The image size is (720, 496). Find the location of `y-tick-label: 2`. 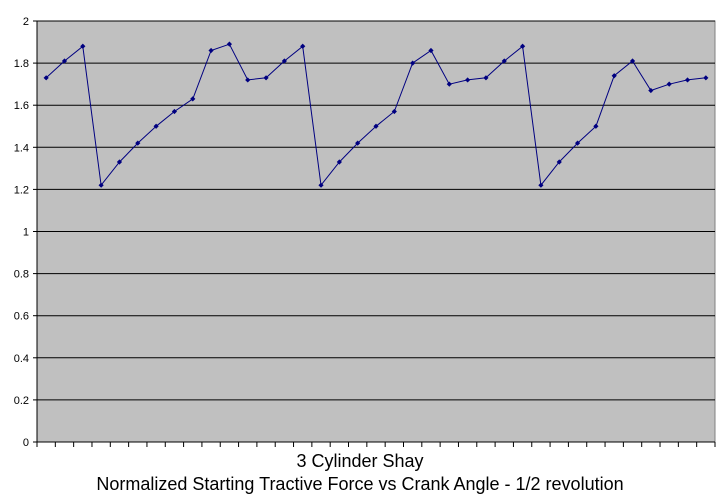

y-tick-label: 2 is located at coordinates (26, 22).